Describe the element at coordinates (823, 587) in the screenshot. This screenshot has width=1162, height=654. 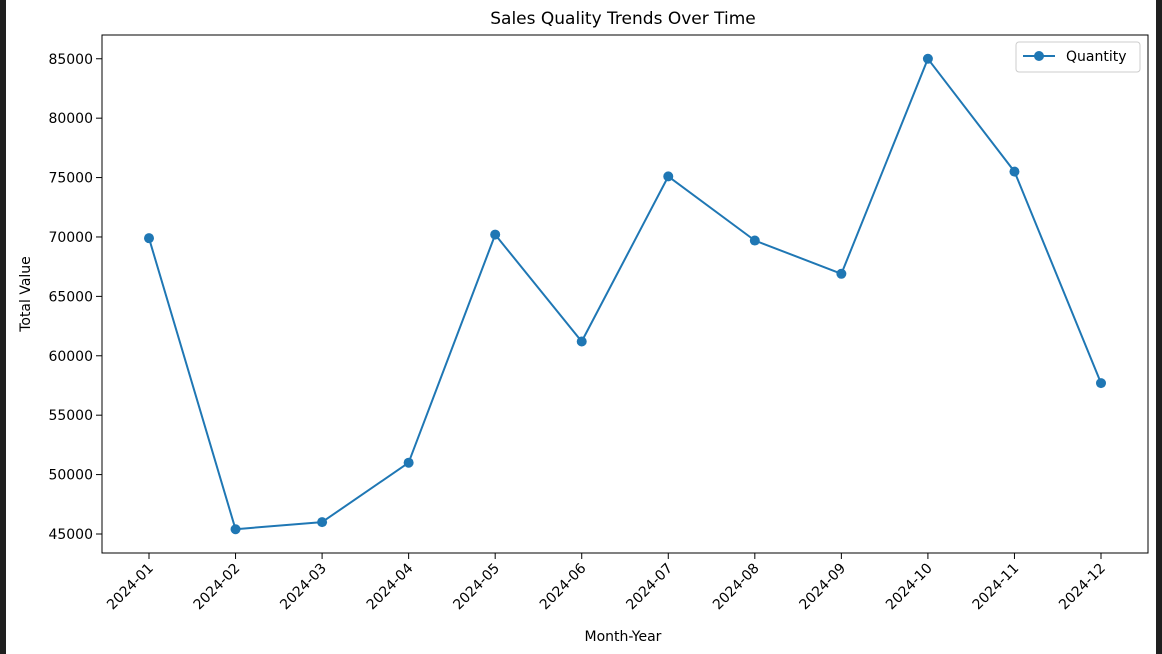
I see `x-tick-label: 2024-09` at that location.